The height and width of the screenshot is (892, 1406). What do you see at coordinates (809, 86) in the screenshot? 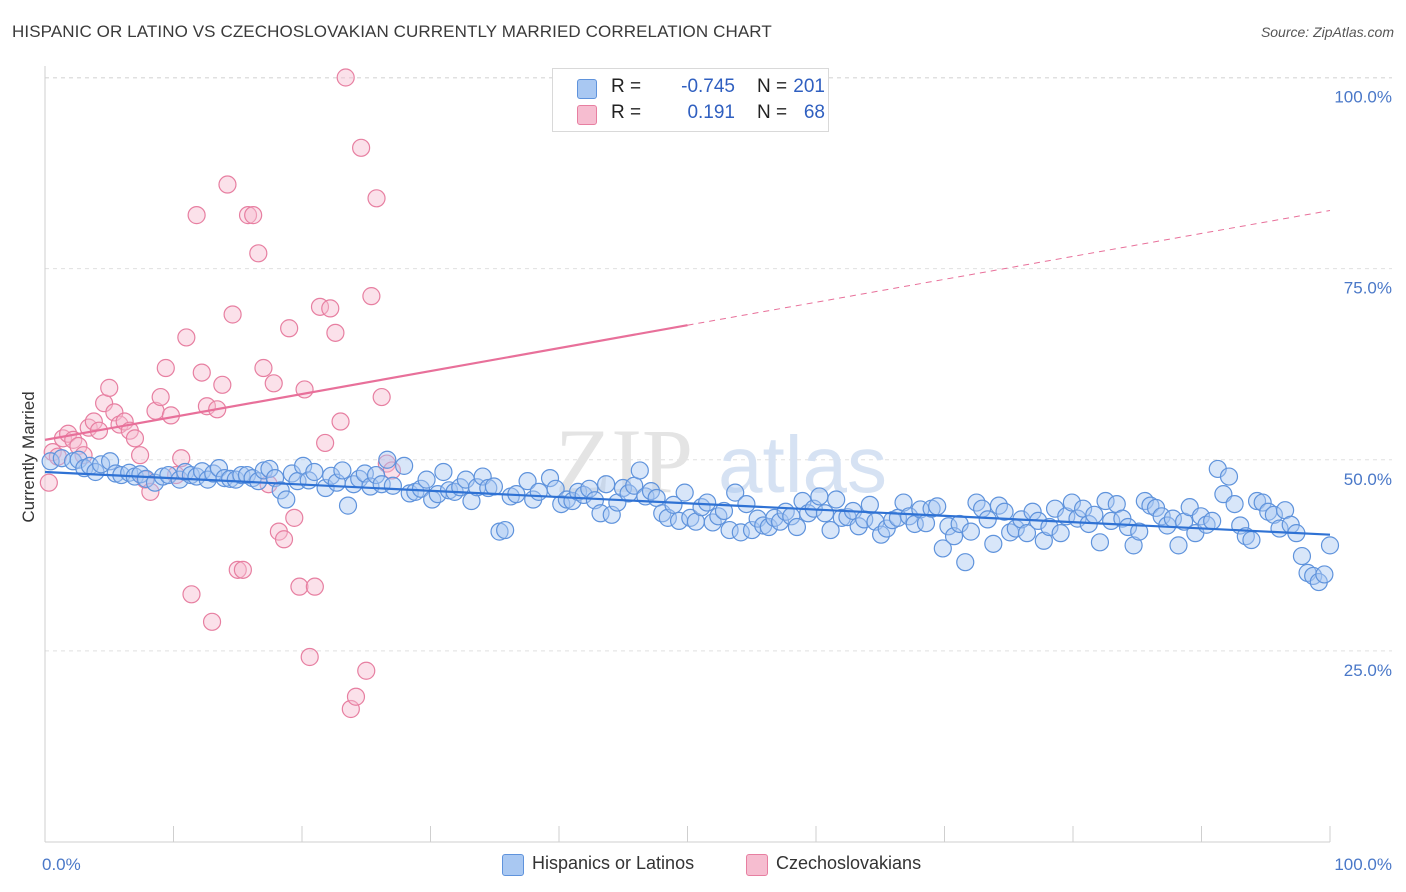
I see `legend-n-value: 201` at bounding box center [809, 86].